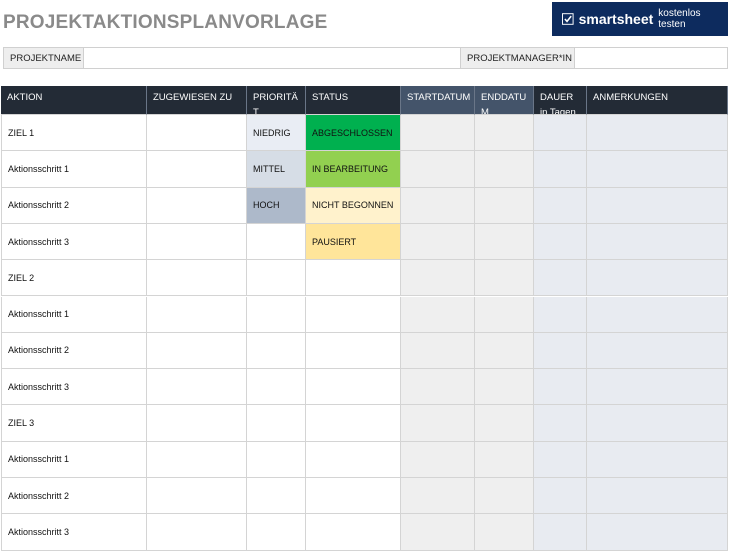 This screenshot has width=732, height=553. What do you see at coordinates (557, 97) in the screenshot?
I see `header-label: DAUER` at bounding box center [557, 97].